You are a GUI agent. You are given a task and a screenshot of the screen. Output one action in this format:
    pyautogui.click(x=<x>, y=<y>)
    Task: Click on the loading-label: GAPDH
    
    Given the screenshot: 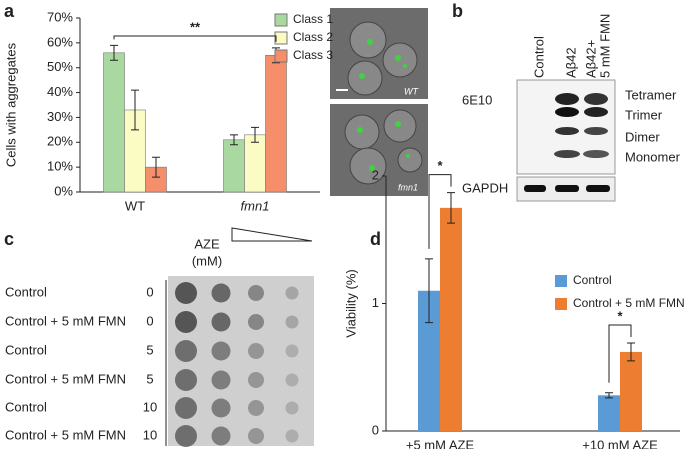 What is the action you would take?
    pyautogui.click(x=485, y=187)
    